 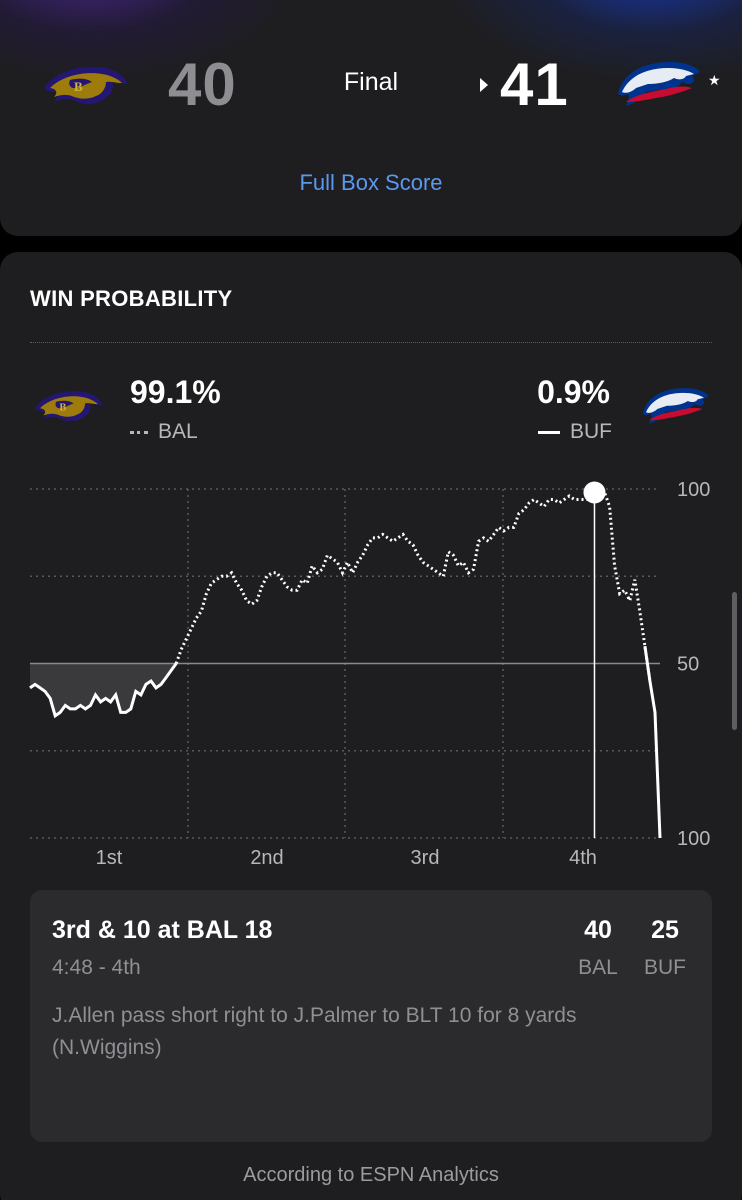 I want to click on scrollbar, so click(x=734, y=661).